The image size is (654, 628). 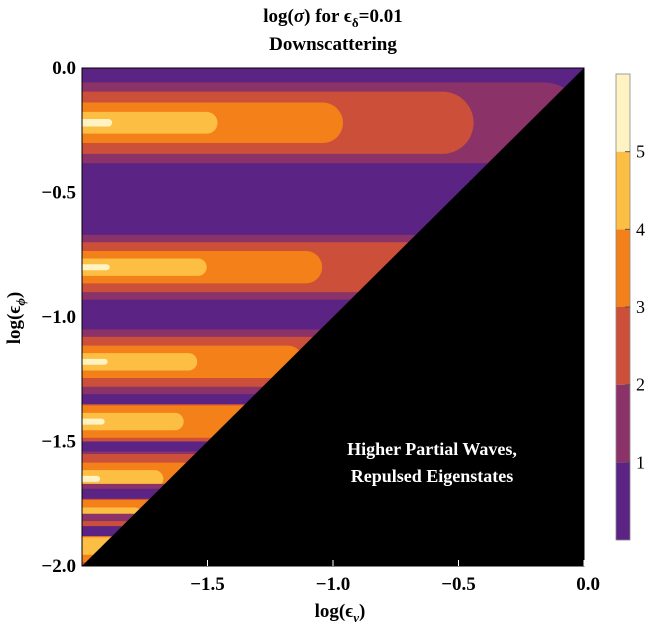 What do you see at coordinates (58, 317) in the screenshot?
I see `y-tick-label: −1.0` at bounding box center [58, 317].